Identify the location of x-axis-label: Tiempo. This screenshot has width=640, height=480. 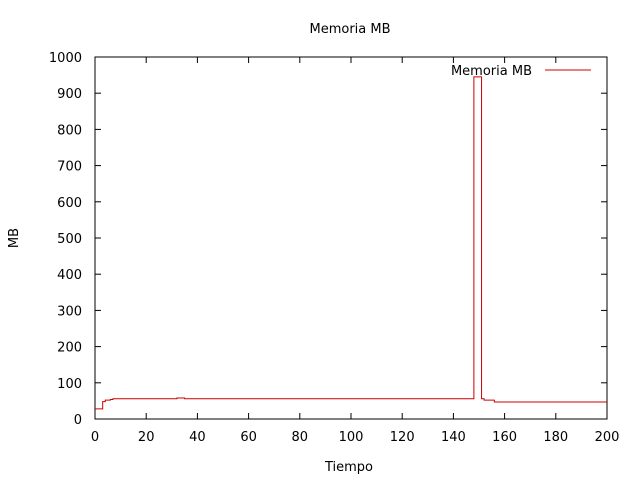
(348, 467).